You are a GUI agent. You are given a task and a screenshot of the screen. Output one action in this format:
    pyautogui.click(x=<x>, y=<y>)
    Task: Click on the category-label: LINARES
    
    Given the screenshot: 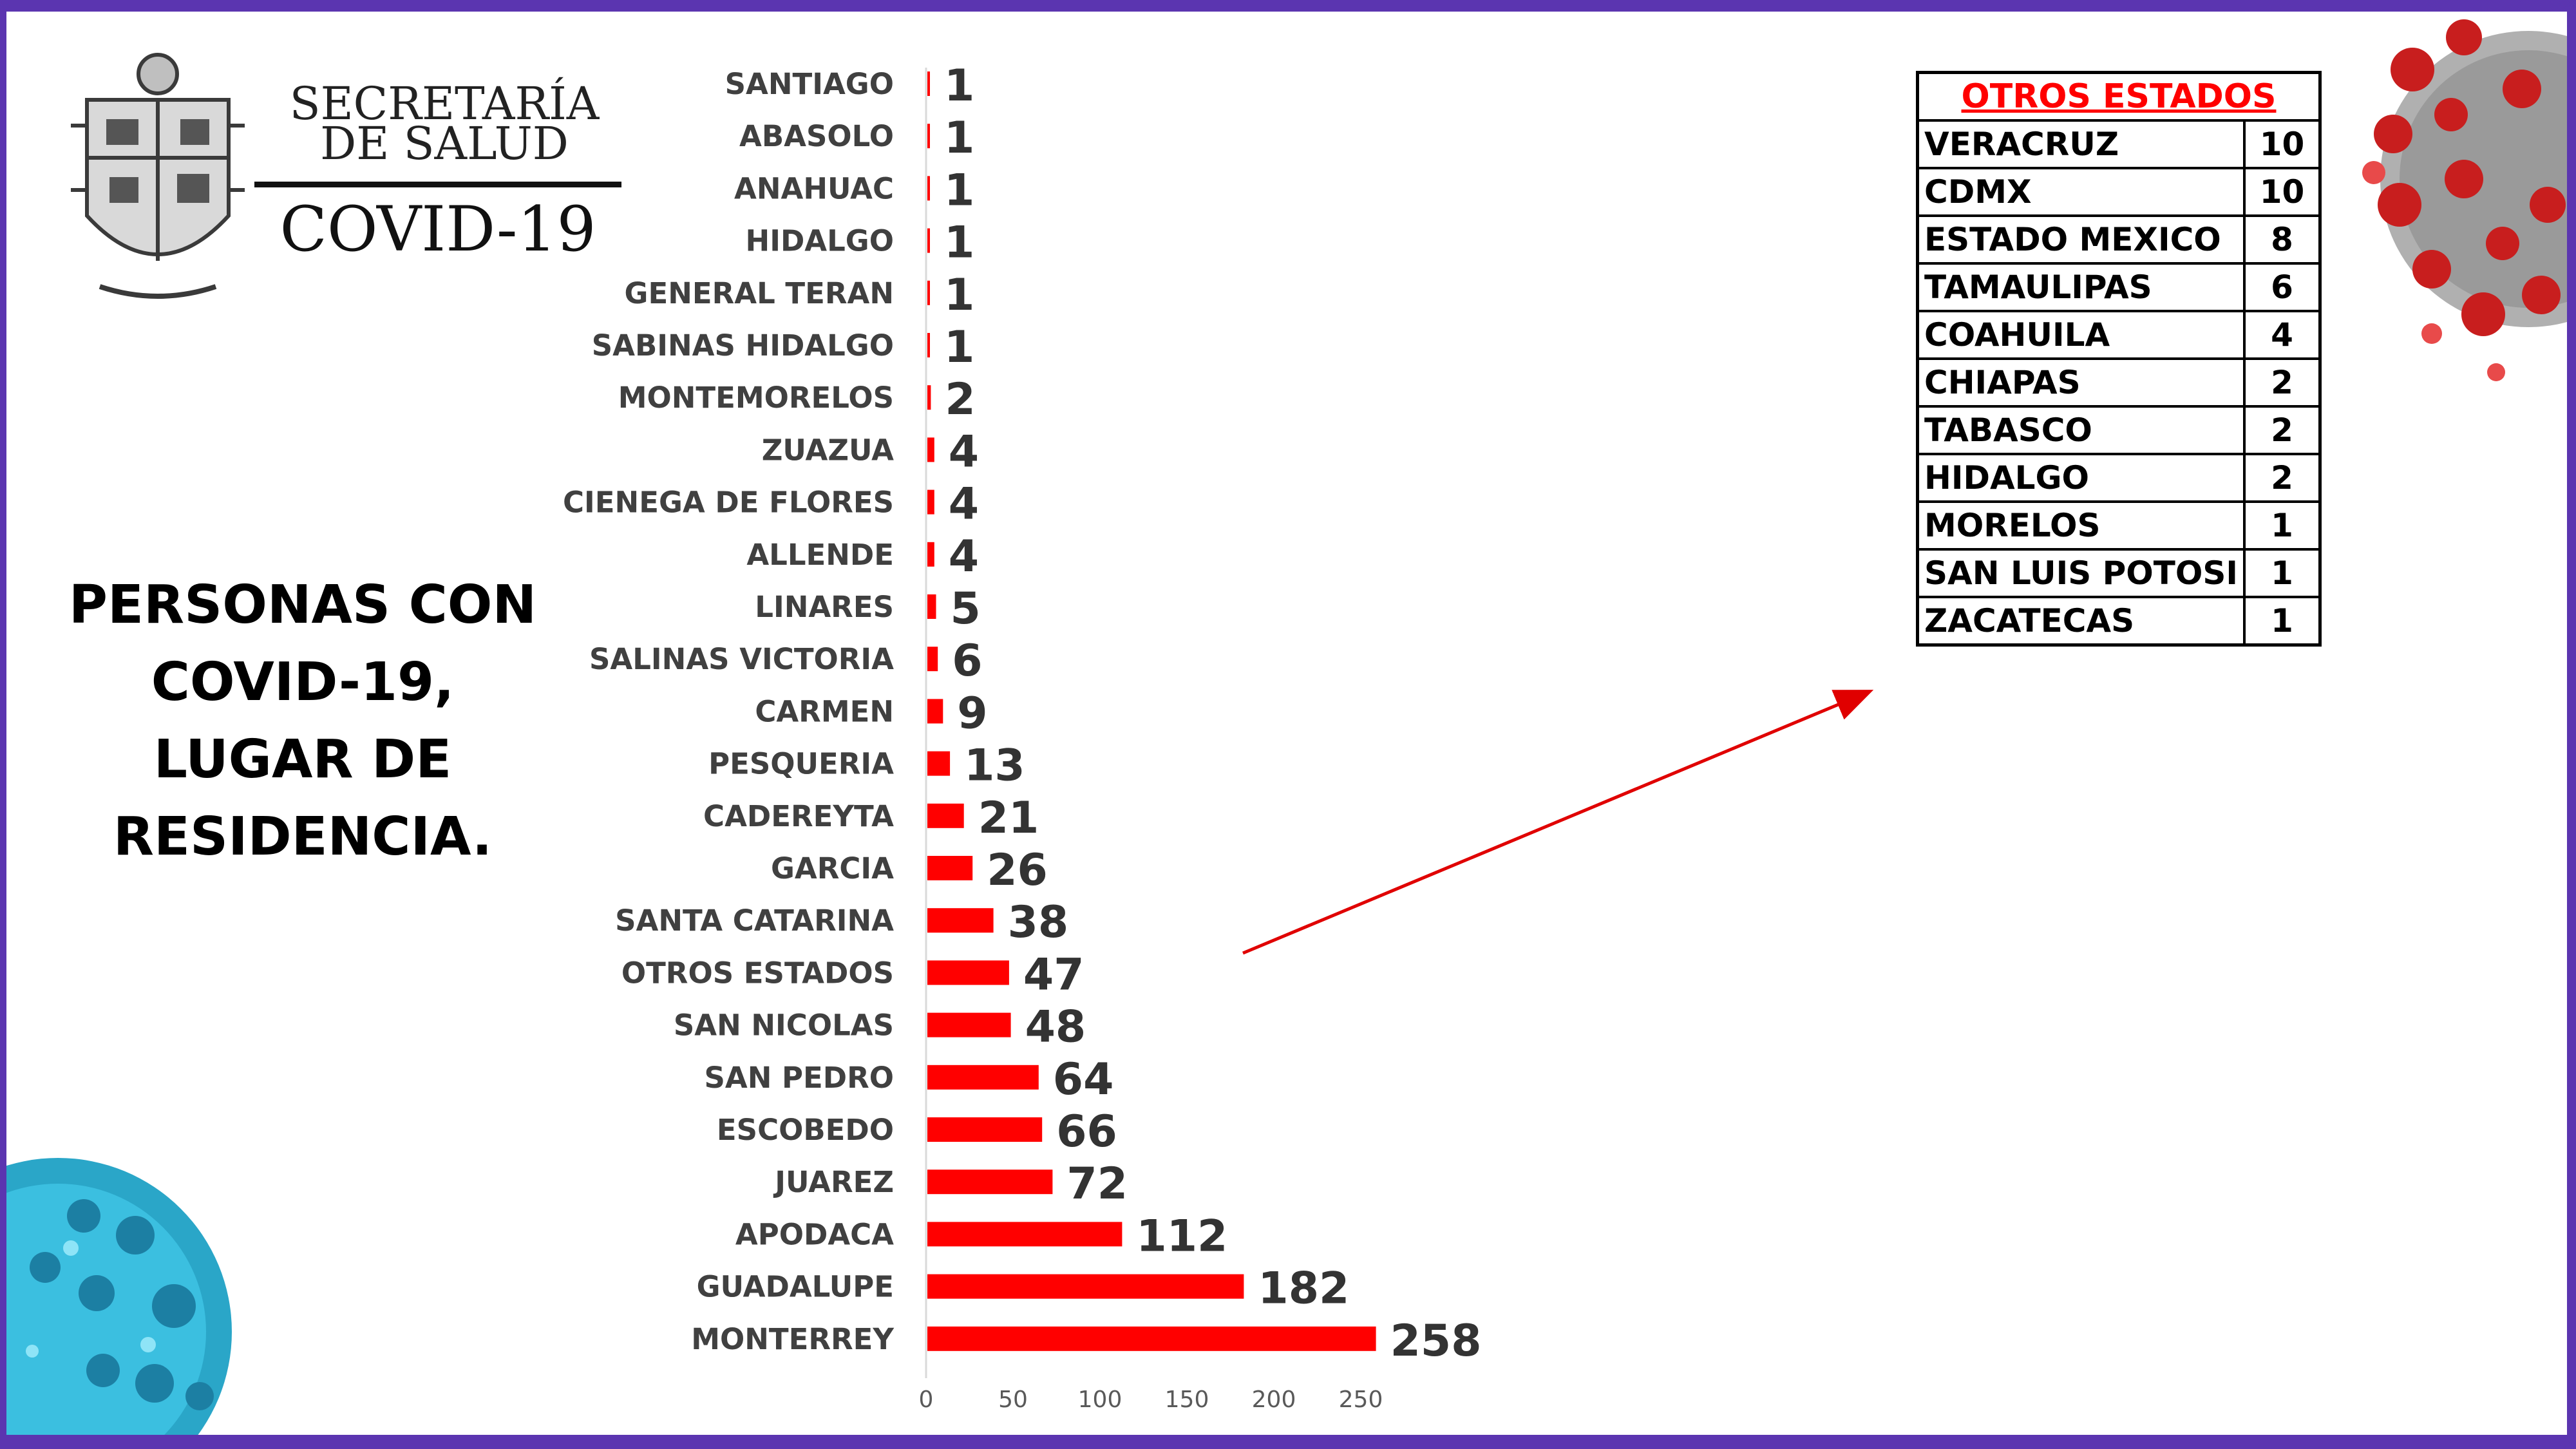 What is the action you would take?
    pyautogui.click(x=824, y=607)
    